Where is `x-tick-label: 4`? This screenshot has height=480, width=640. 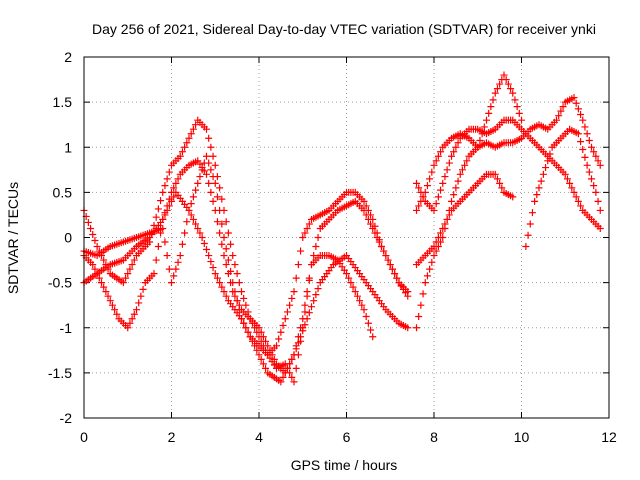
x-tick-label: 4 is located at coordinates (259, 437).